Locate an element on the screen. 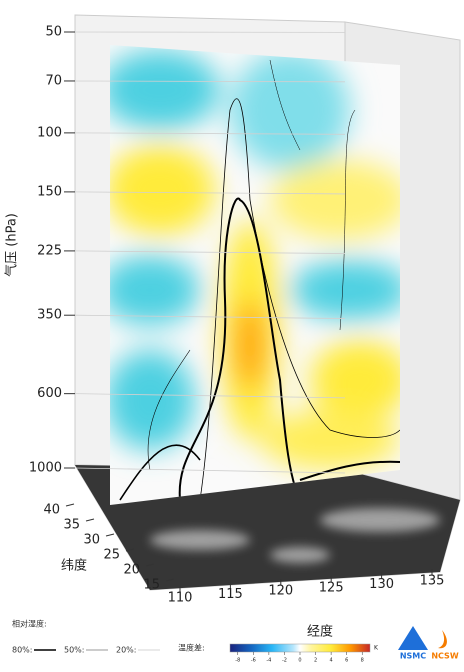 This screenshot has width=464, height=672. colorbar-tick-label: -6 is located at coordinates (253, 661).